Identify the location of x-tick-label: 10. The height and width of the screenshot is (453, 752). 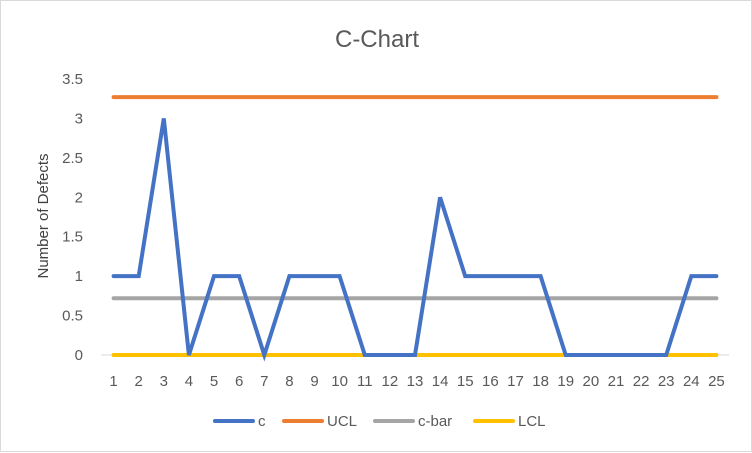
(339, 381).